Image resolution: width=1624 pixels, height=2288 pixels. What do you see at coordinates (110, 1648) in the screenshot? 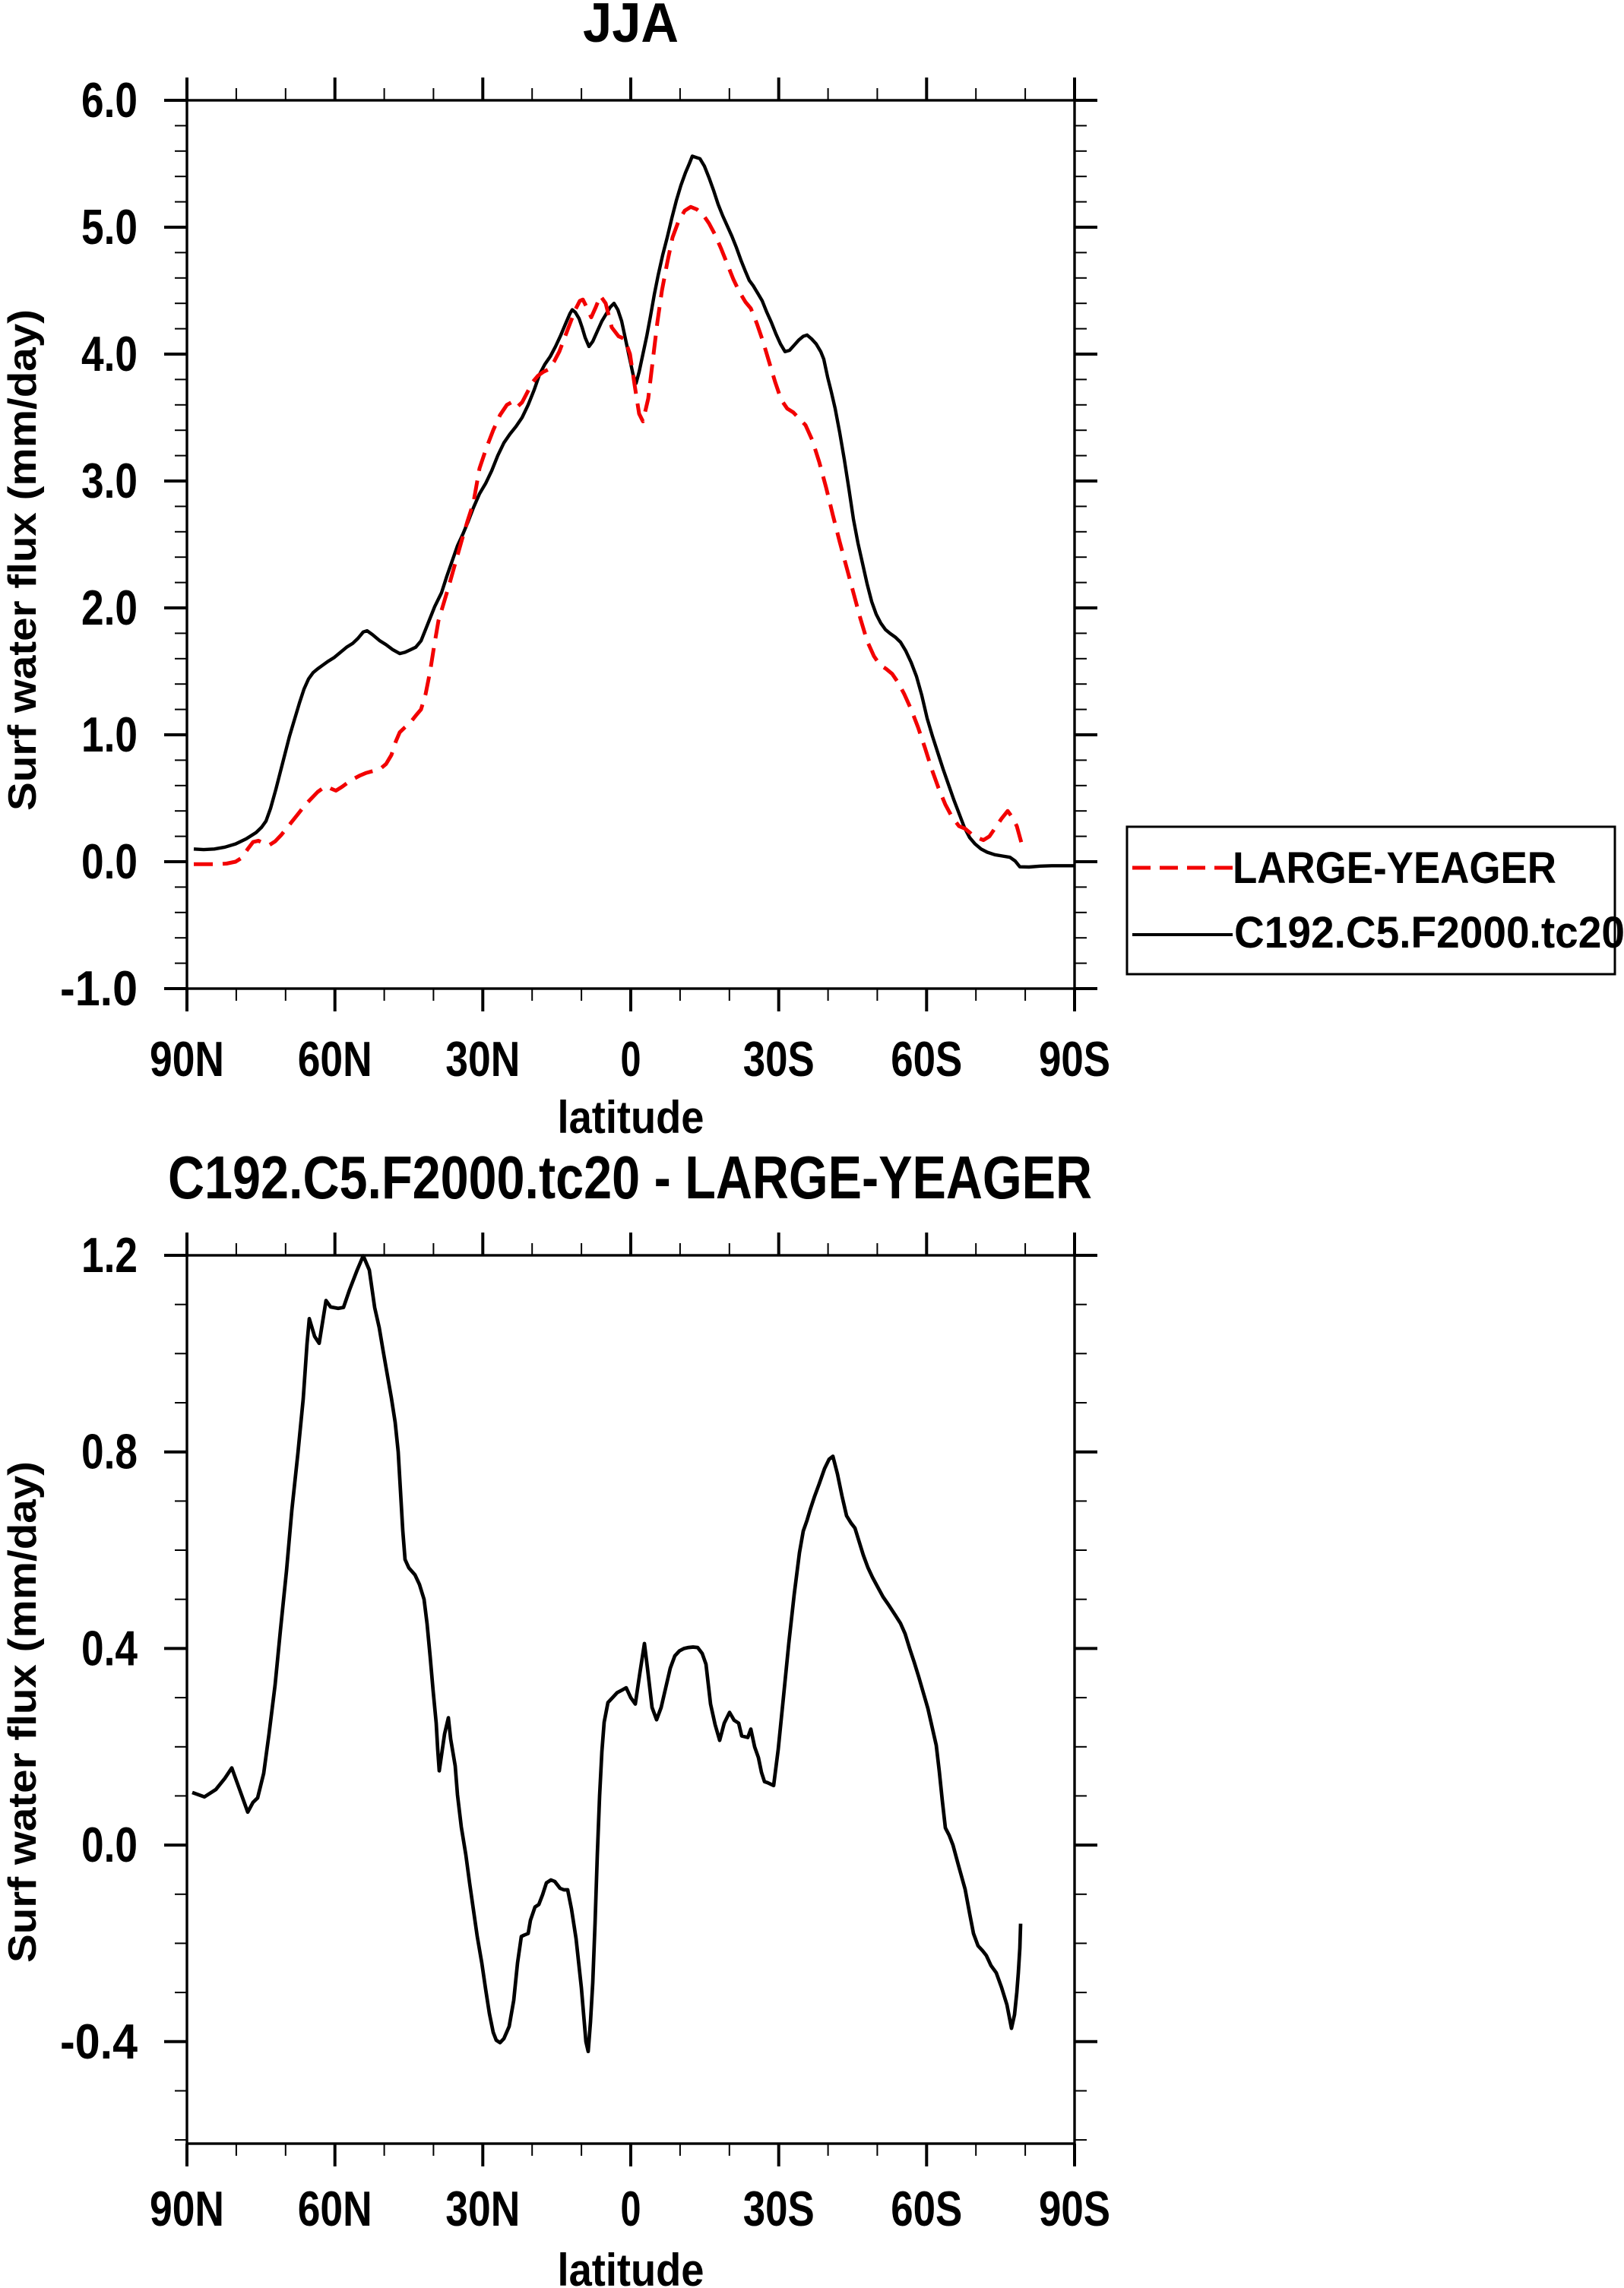
I see `svg-text: 0.4` at bounding box center [110, 1648].